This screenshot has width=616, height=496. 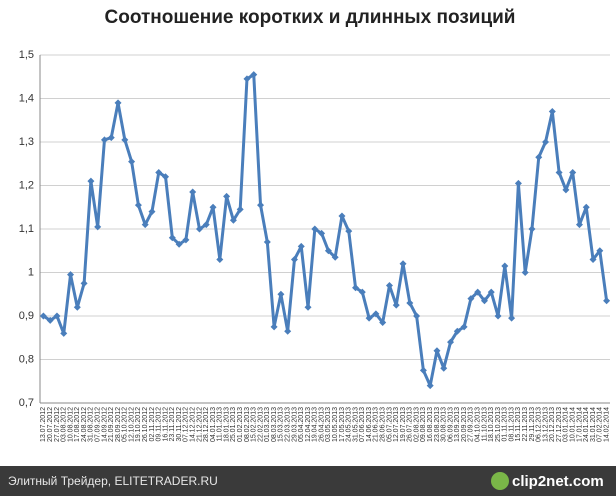 What do you see at coordinates (138, 424) in the screenshot?
I see `x-tick-label: 19.10.2012` at bounding box center [138, 424].